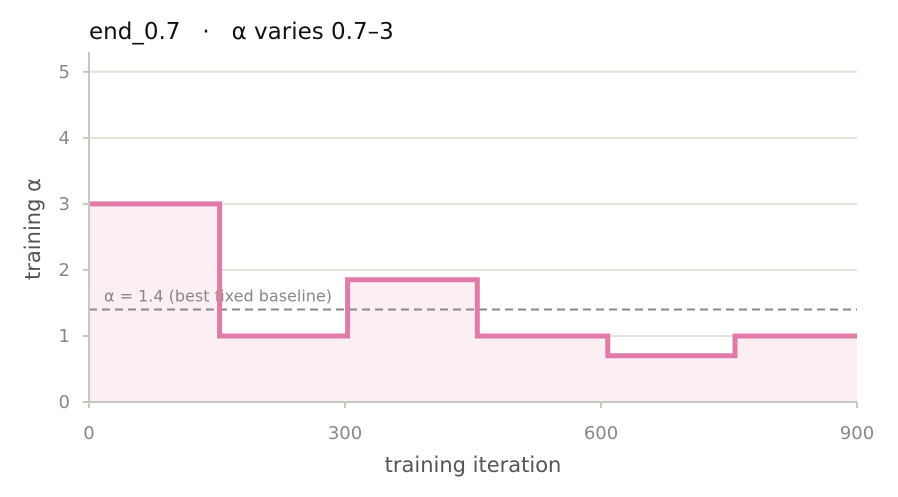 This screenshot has width=898, height=497. What do you see at coordinates (33, 229) in the screenshot?
I see `y-axis-label: training α` at bounding box center [33, 229].